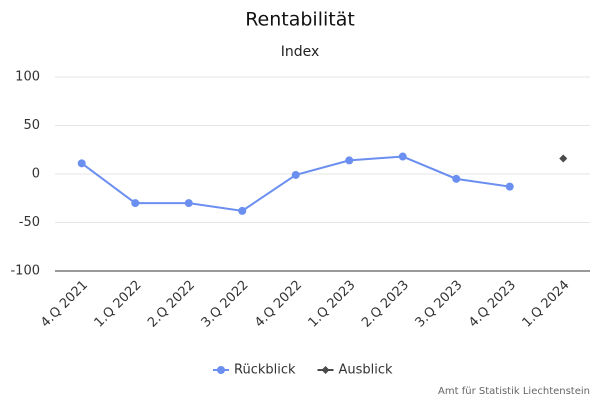  I want to click on y-tick-label: -100, so click(25, 271).